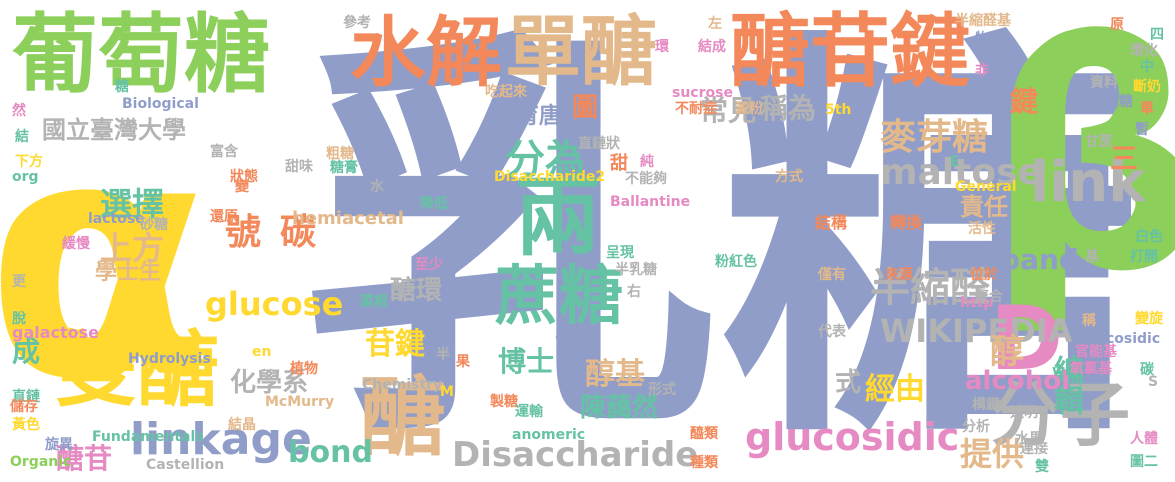 The width and height of the screenshot is (1175, 482). I want to click on cloud-word: 苷鍵, so click(395, 344).